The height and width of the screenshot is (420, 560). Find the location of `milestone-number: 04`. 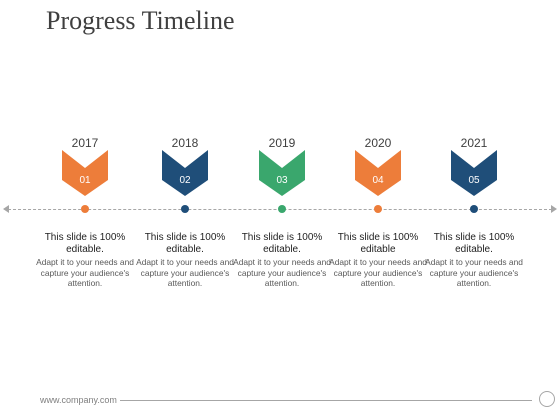

milestone-number: 04 is located at coordinates (378, 180).